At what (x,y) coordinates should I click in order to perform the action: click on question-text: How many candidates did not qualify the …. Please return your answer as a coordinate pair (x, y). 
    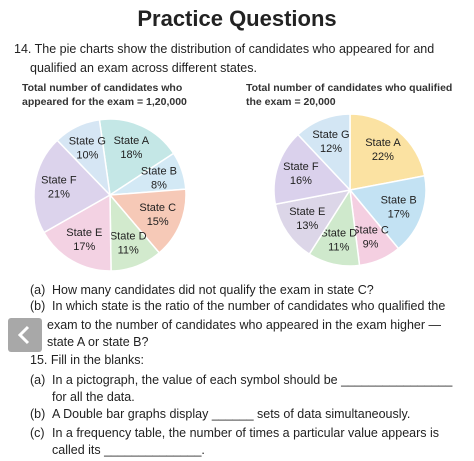
    Looking at the image, I should click on (213, 290).